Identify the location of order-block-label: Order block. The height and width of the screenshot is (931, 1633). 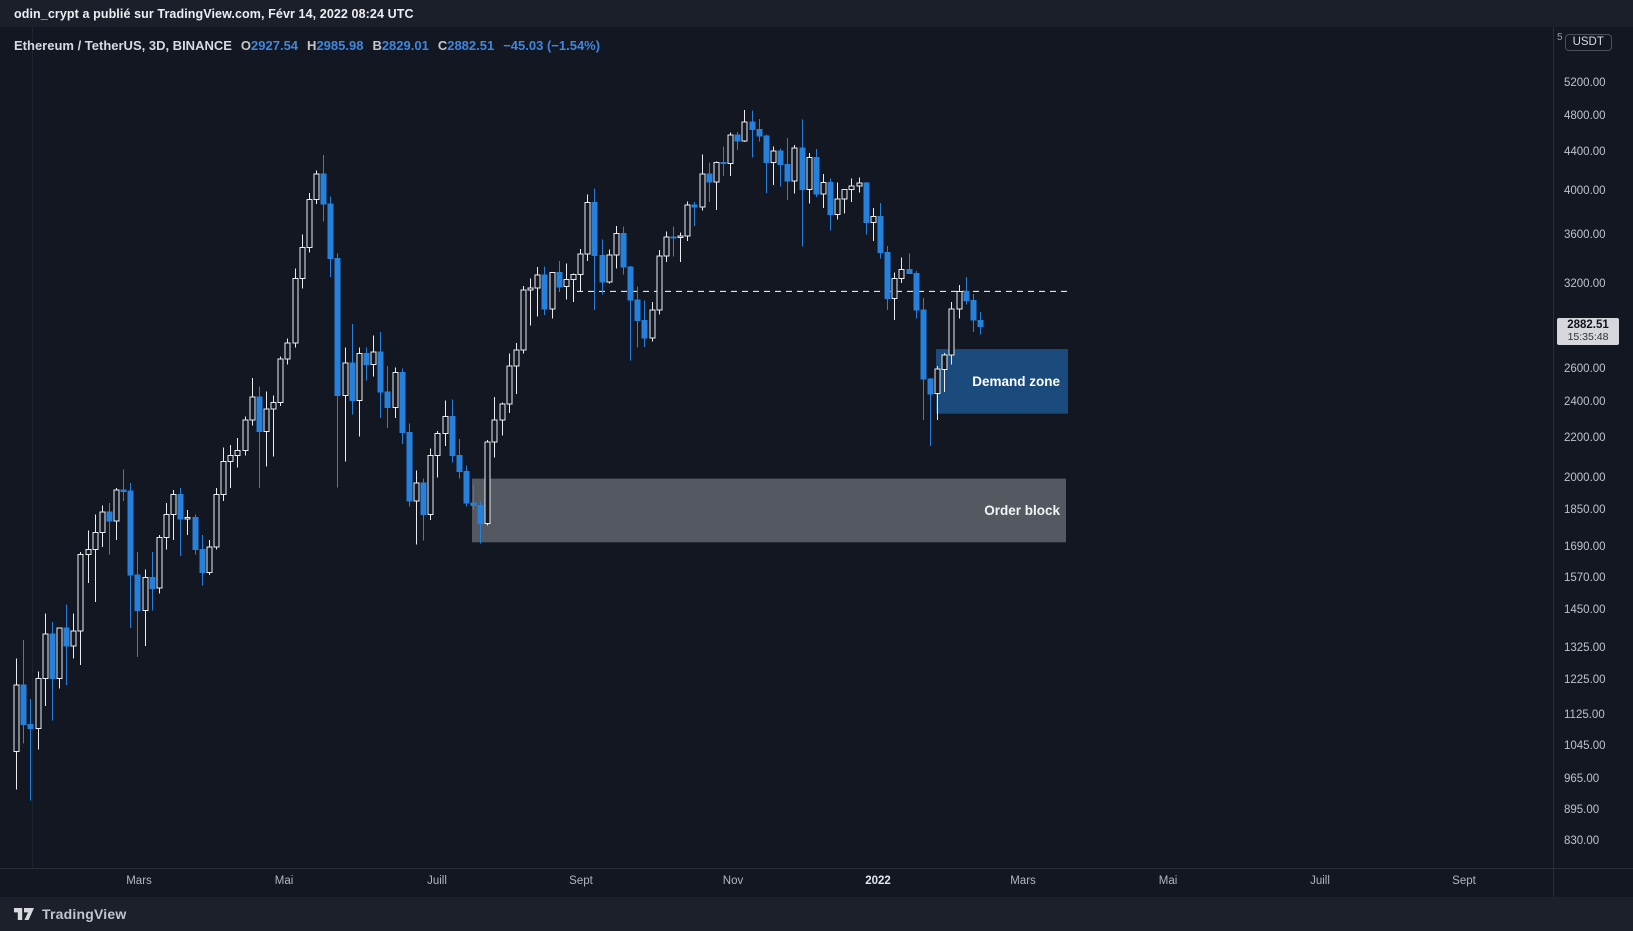
(1022, 510).